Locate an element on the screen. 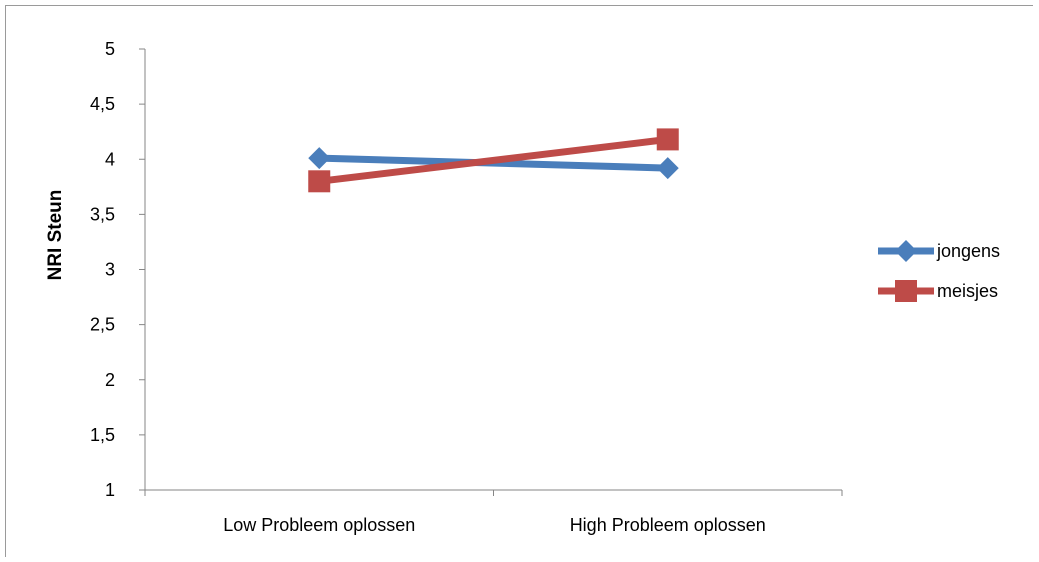 The image size is (1039, 562). y-tick-label: 1 is located at coordinates (110, 490).